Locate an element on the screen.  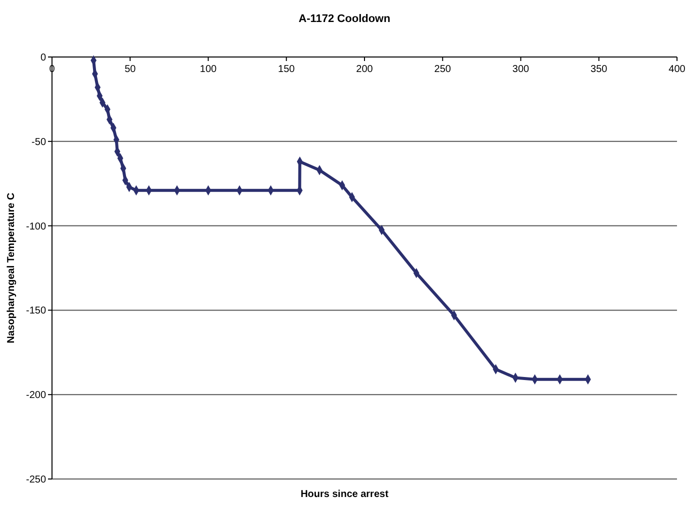
x-axis-title: Hours since arrest is located at coordinates (345, 494).